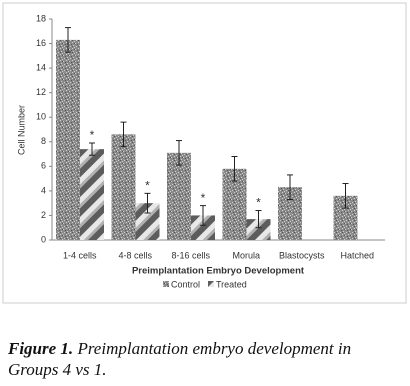  What do you see at coordinates (43, 239) in the screenshot?
I see `y-tick-label: 0` at bounding box center [43, 239].